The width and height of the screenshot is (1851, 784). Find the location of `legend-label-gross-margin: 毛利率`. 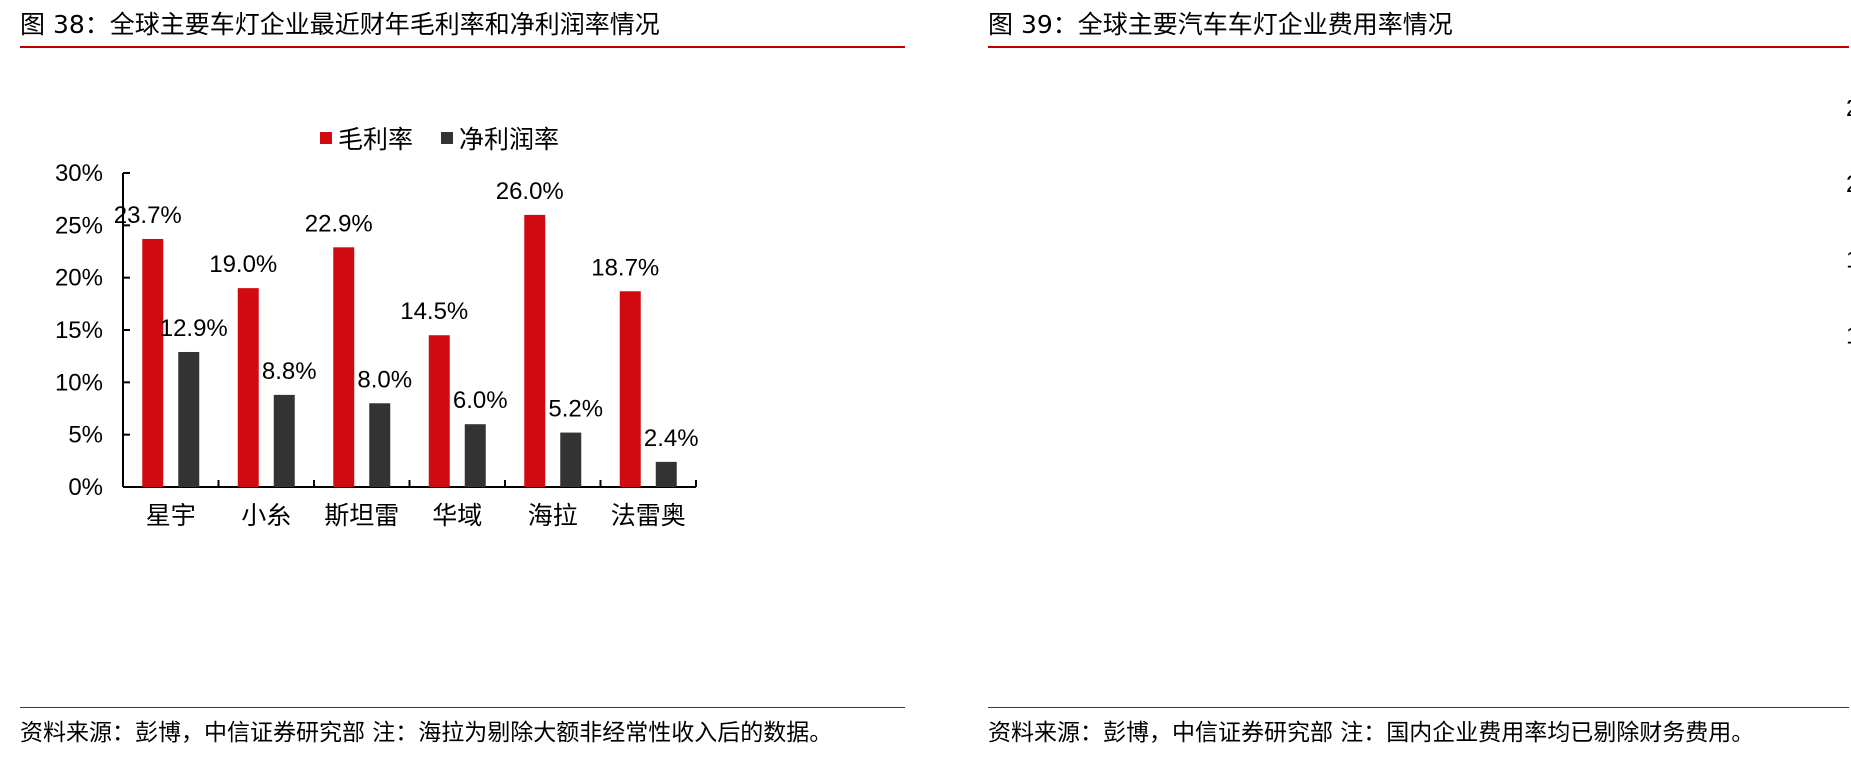

legend-label-gross-margin: 毛利率 is located at coordinates (376, 139).